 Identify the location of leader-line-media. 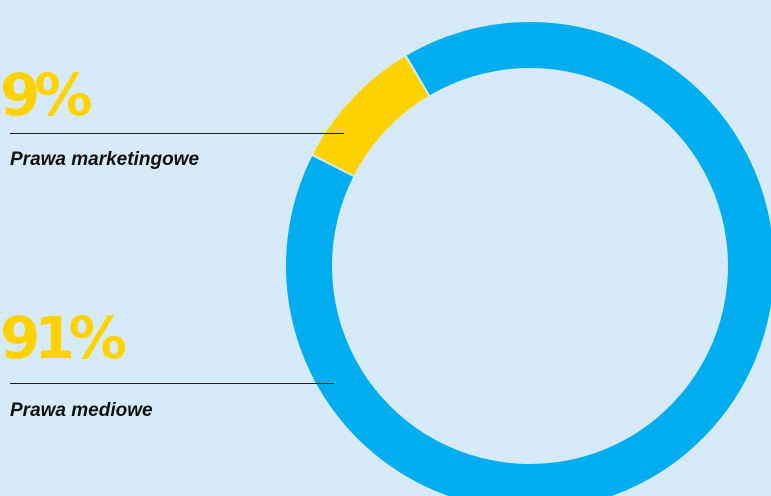
(172, 383).